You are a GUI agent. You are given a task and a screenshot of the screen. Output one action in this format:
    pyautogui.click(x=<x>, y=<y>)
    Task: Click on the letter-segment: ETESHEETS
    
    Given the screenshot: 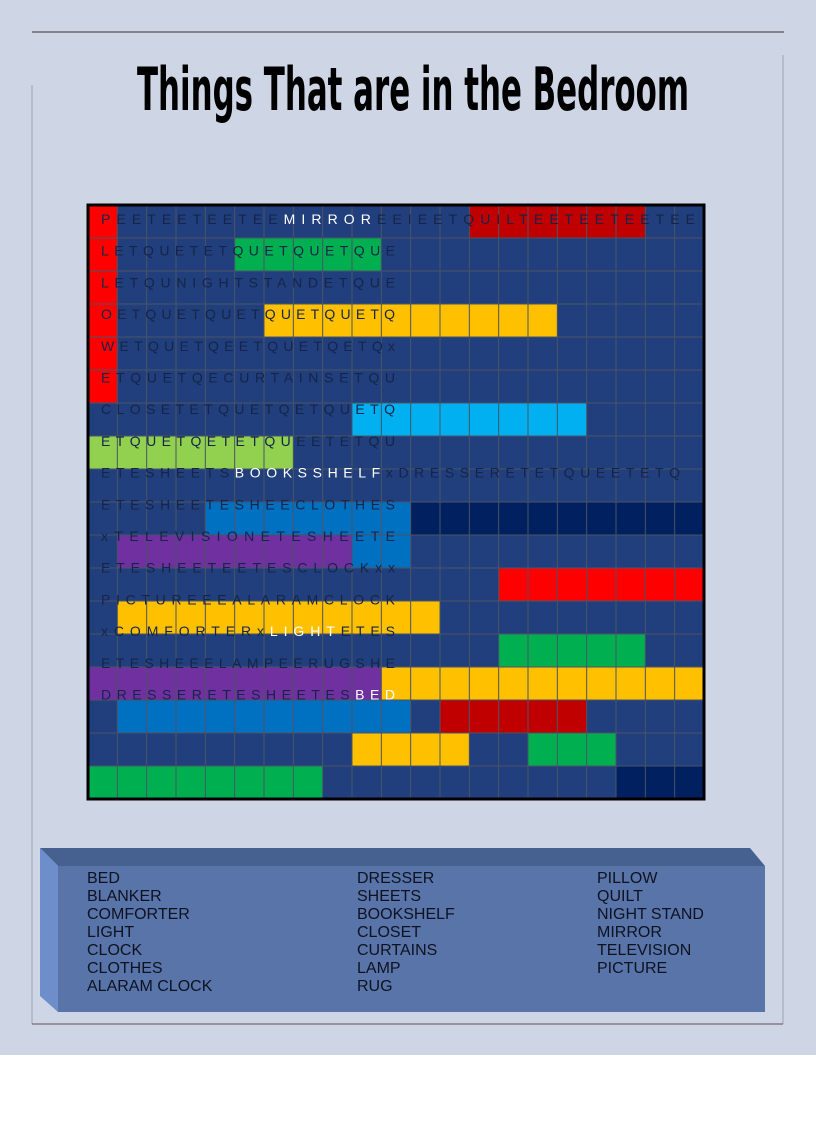 What is the action you would take?
    pyautogui.click(x=165, y=473)
    